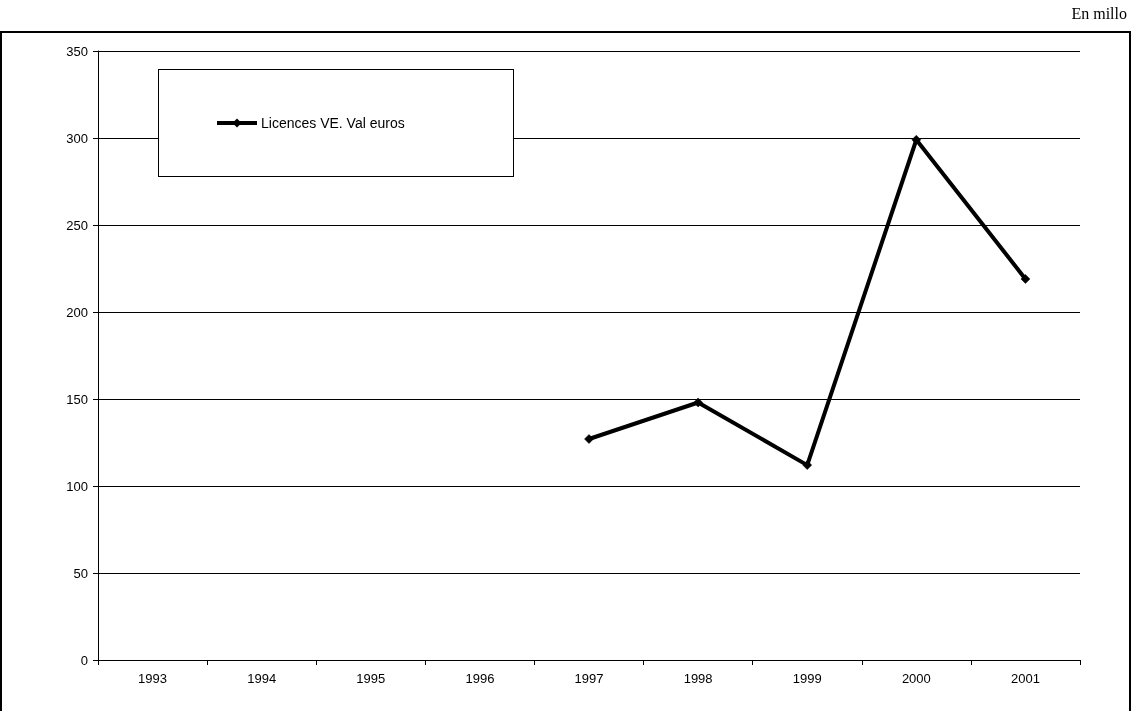  What do you see at coordinates (916, 678) in the screenshot?
I see `x-tick-label: 2000` at bounding box center [916, 678].